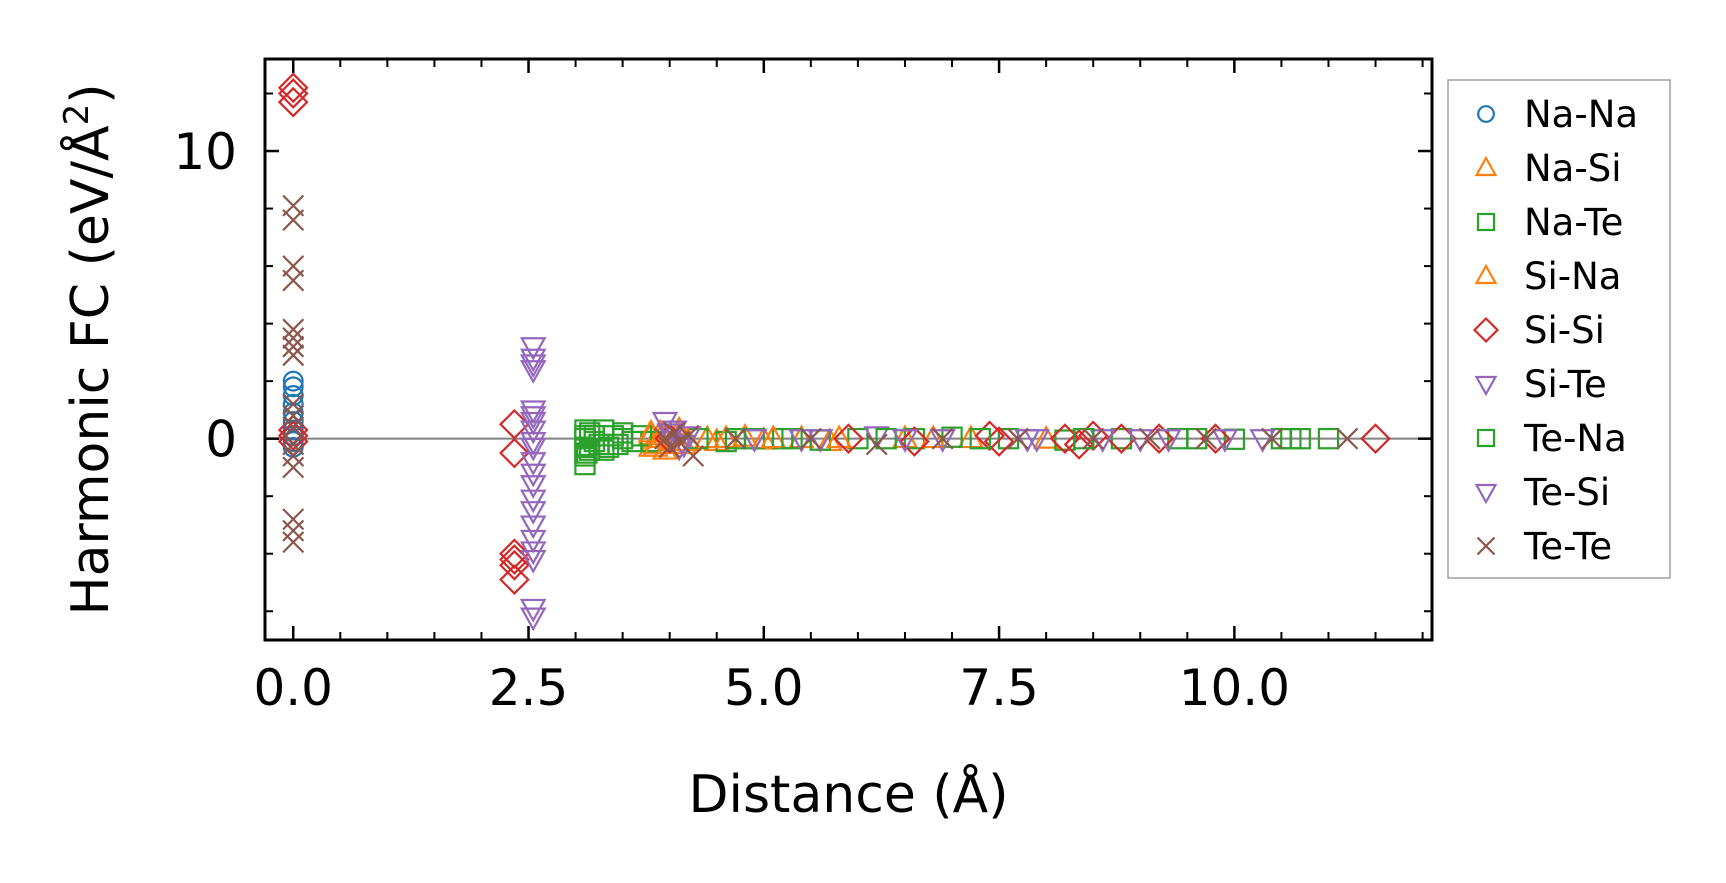 This screenshot has width=1726, height=883. Describe the element at coordinates (90, 370) in the screenshot. I see `y-axis-label-prefix: Harmonic FC (eV/Å` at that location.